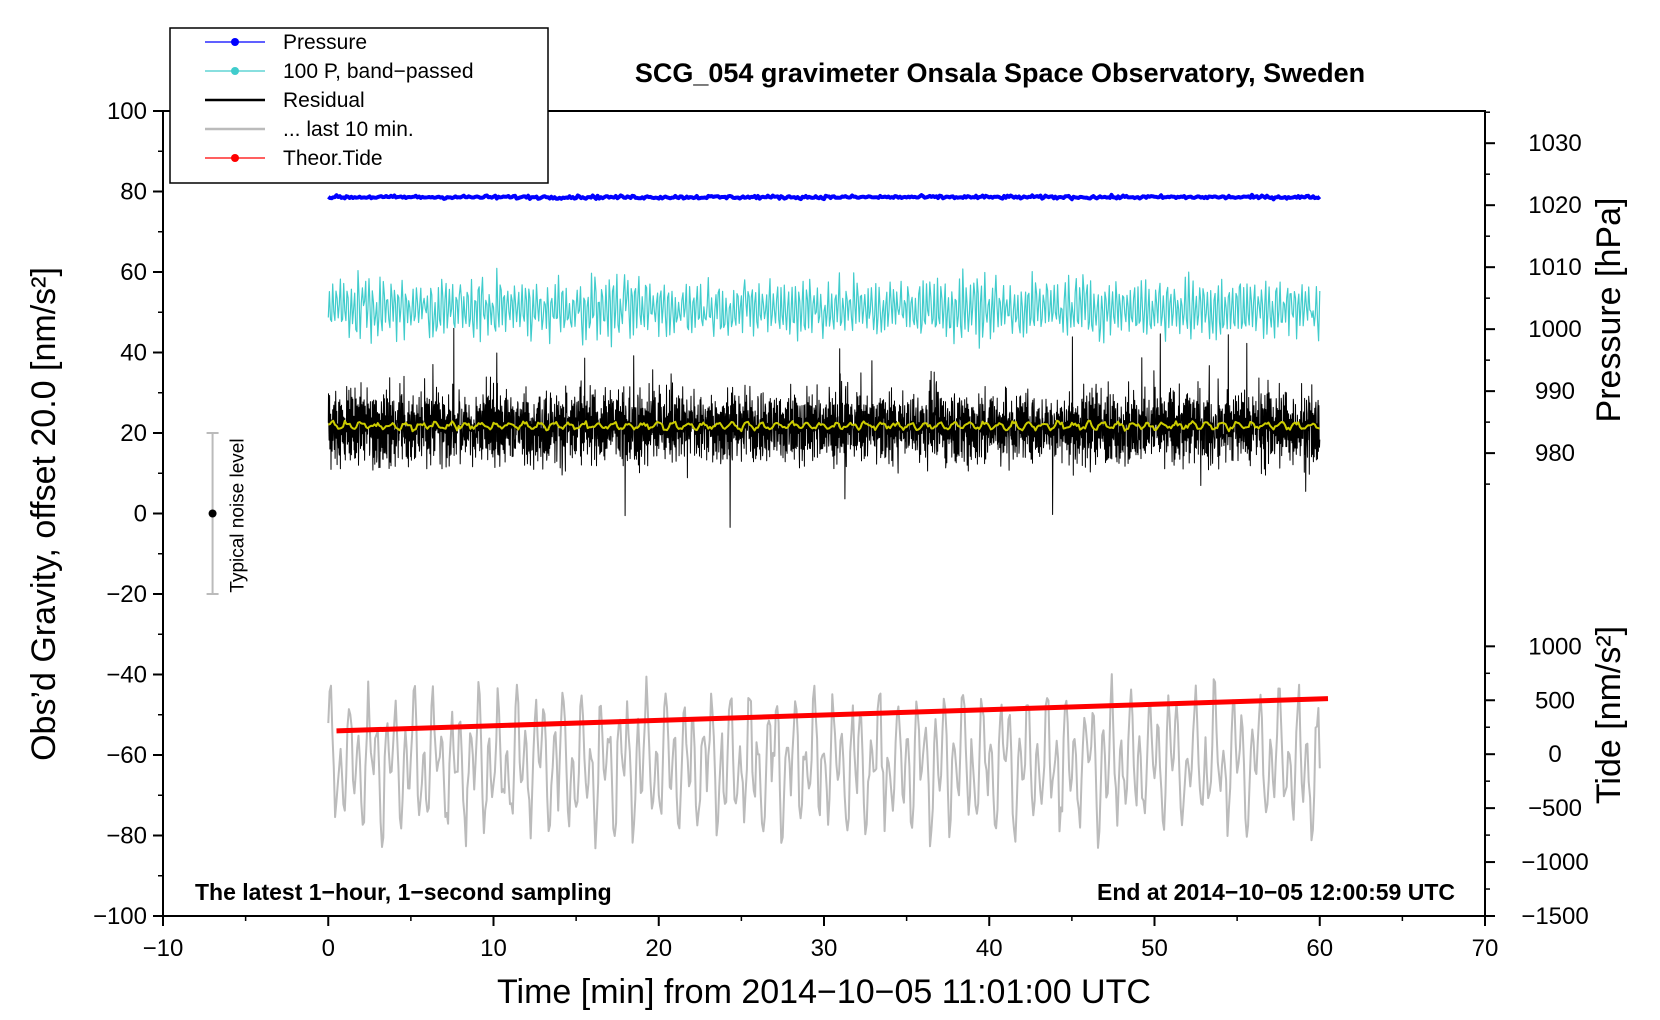 The image size is (1660, 1020). What do you see at coordinates (1554, 646) in the screenshot?
I see `tide-tick-label: 1000` at bounding box center [1554, 646].